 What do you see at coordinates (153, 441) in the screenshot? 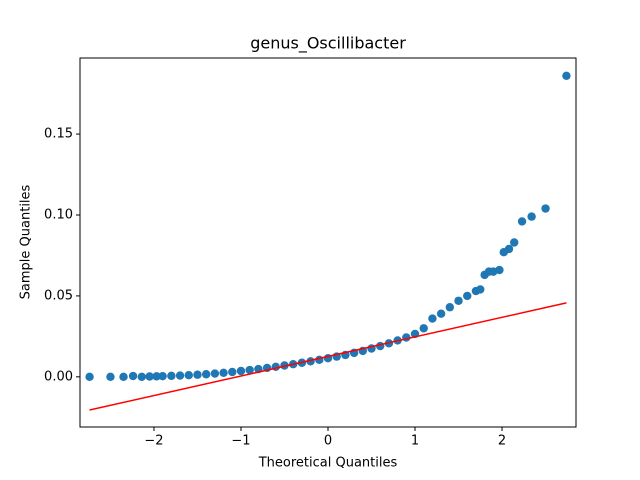
I see `x-tick-label: −2` at bounding box center [153, 441].